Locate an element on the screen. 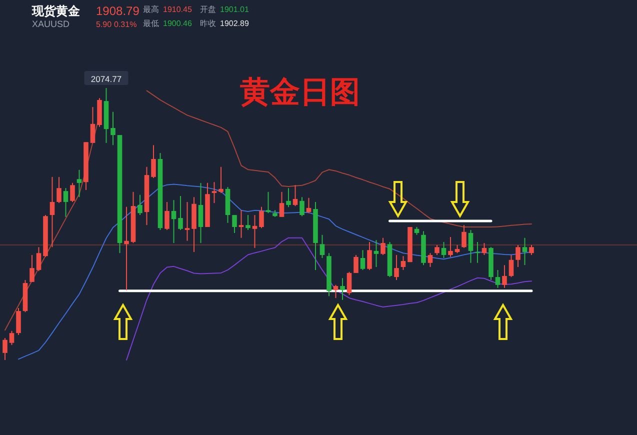 The width and height of the screenshot is (637, 435). text: 现货黄金 is located at coordinates (56, 11).